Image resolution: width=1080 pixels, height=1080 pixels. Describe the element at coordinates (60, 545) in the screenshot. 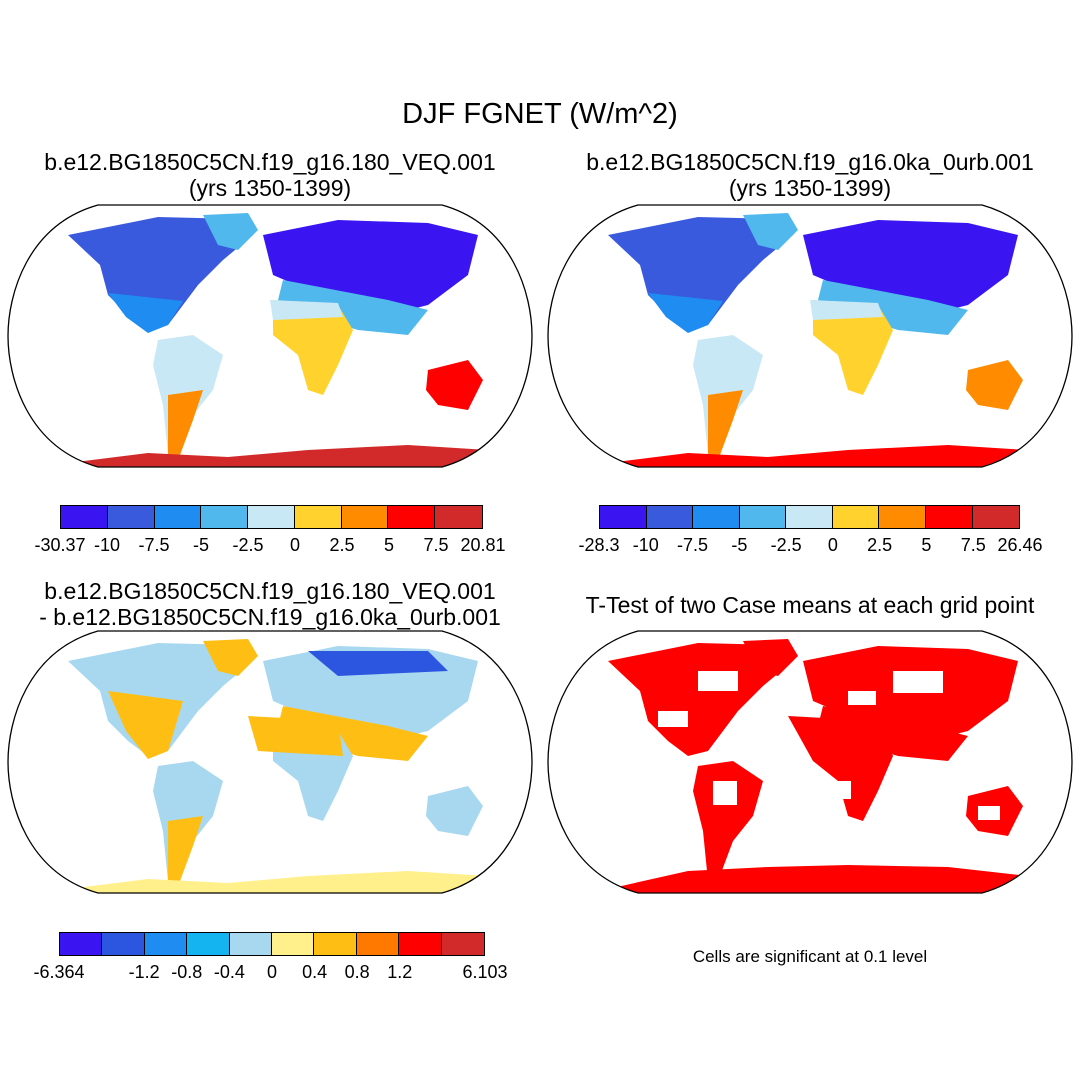

I see `colorbar-tick-label: -30.37` at that location.